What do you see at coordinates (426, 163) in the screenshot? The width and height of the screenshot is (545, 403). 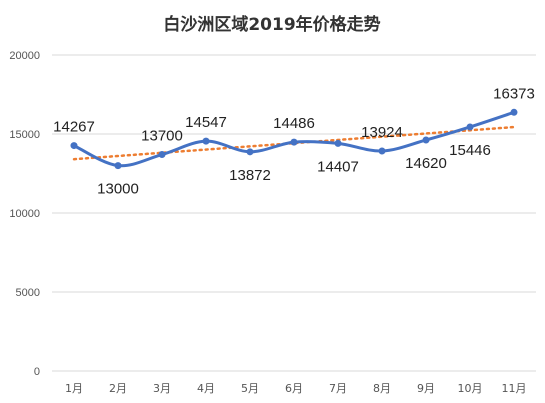 I see `data-label: 14620` at bounding box center [426, 163].